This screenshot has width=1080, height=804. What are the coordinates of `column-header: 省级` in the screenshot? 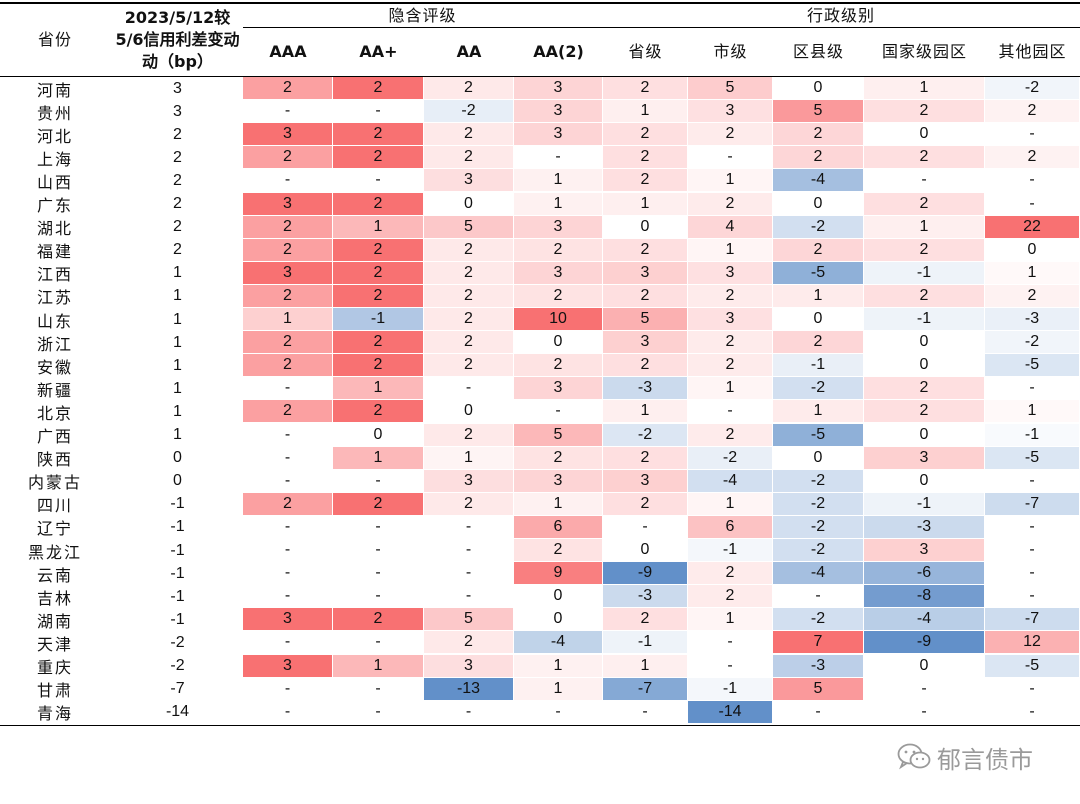 It's located at (645, 51).